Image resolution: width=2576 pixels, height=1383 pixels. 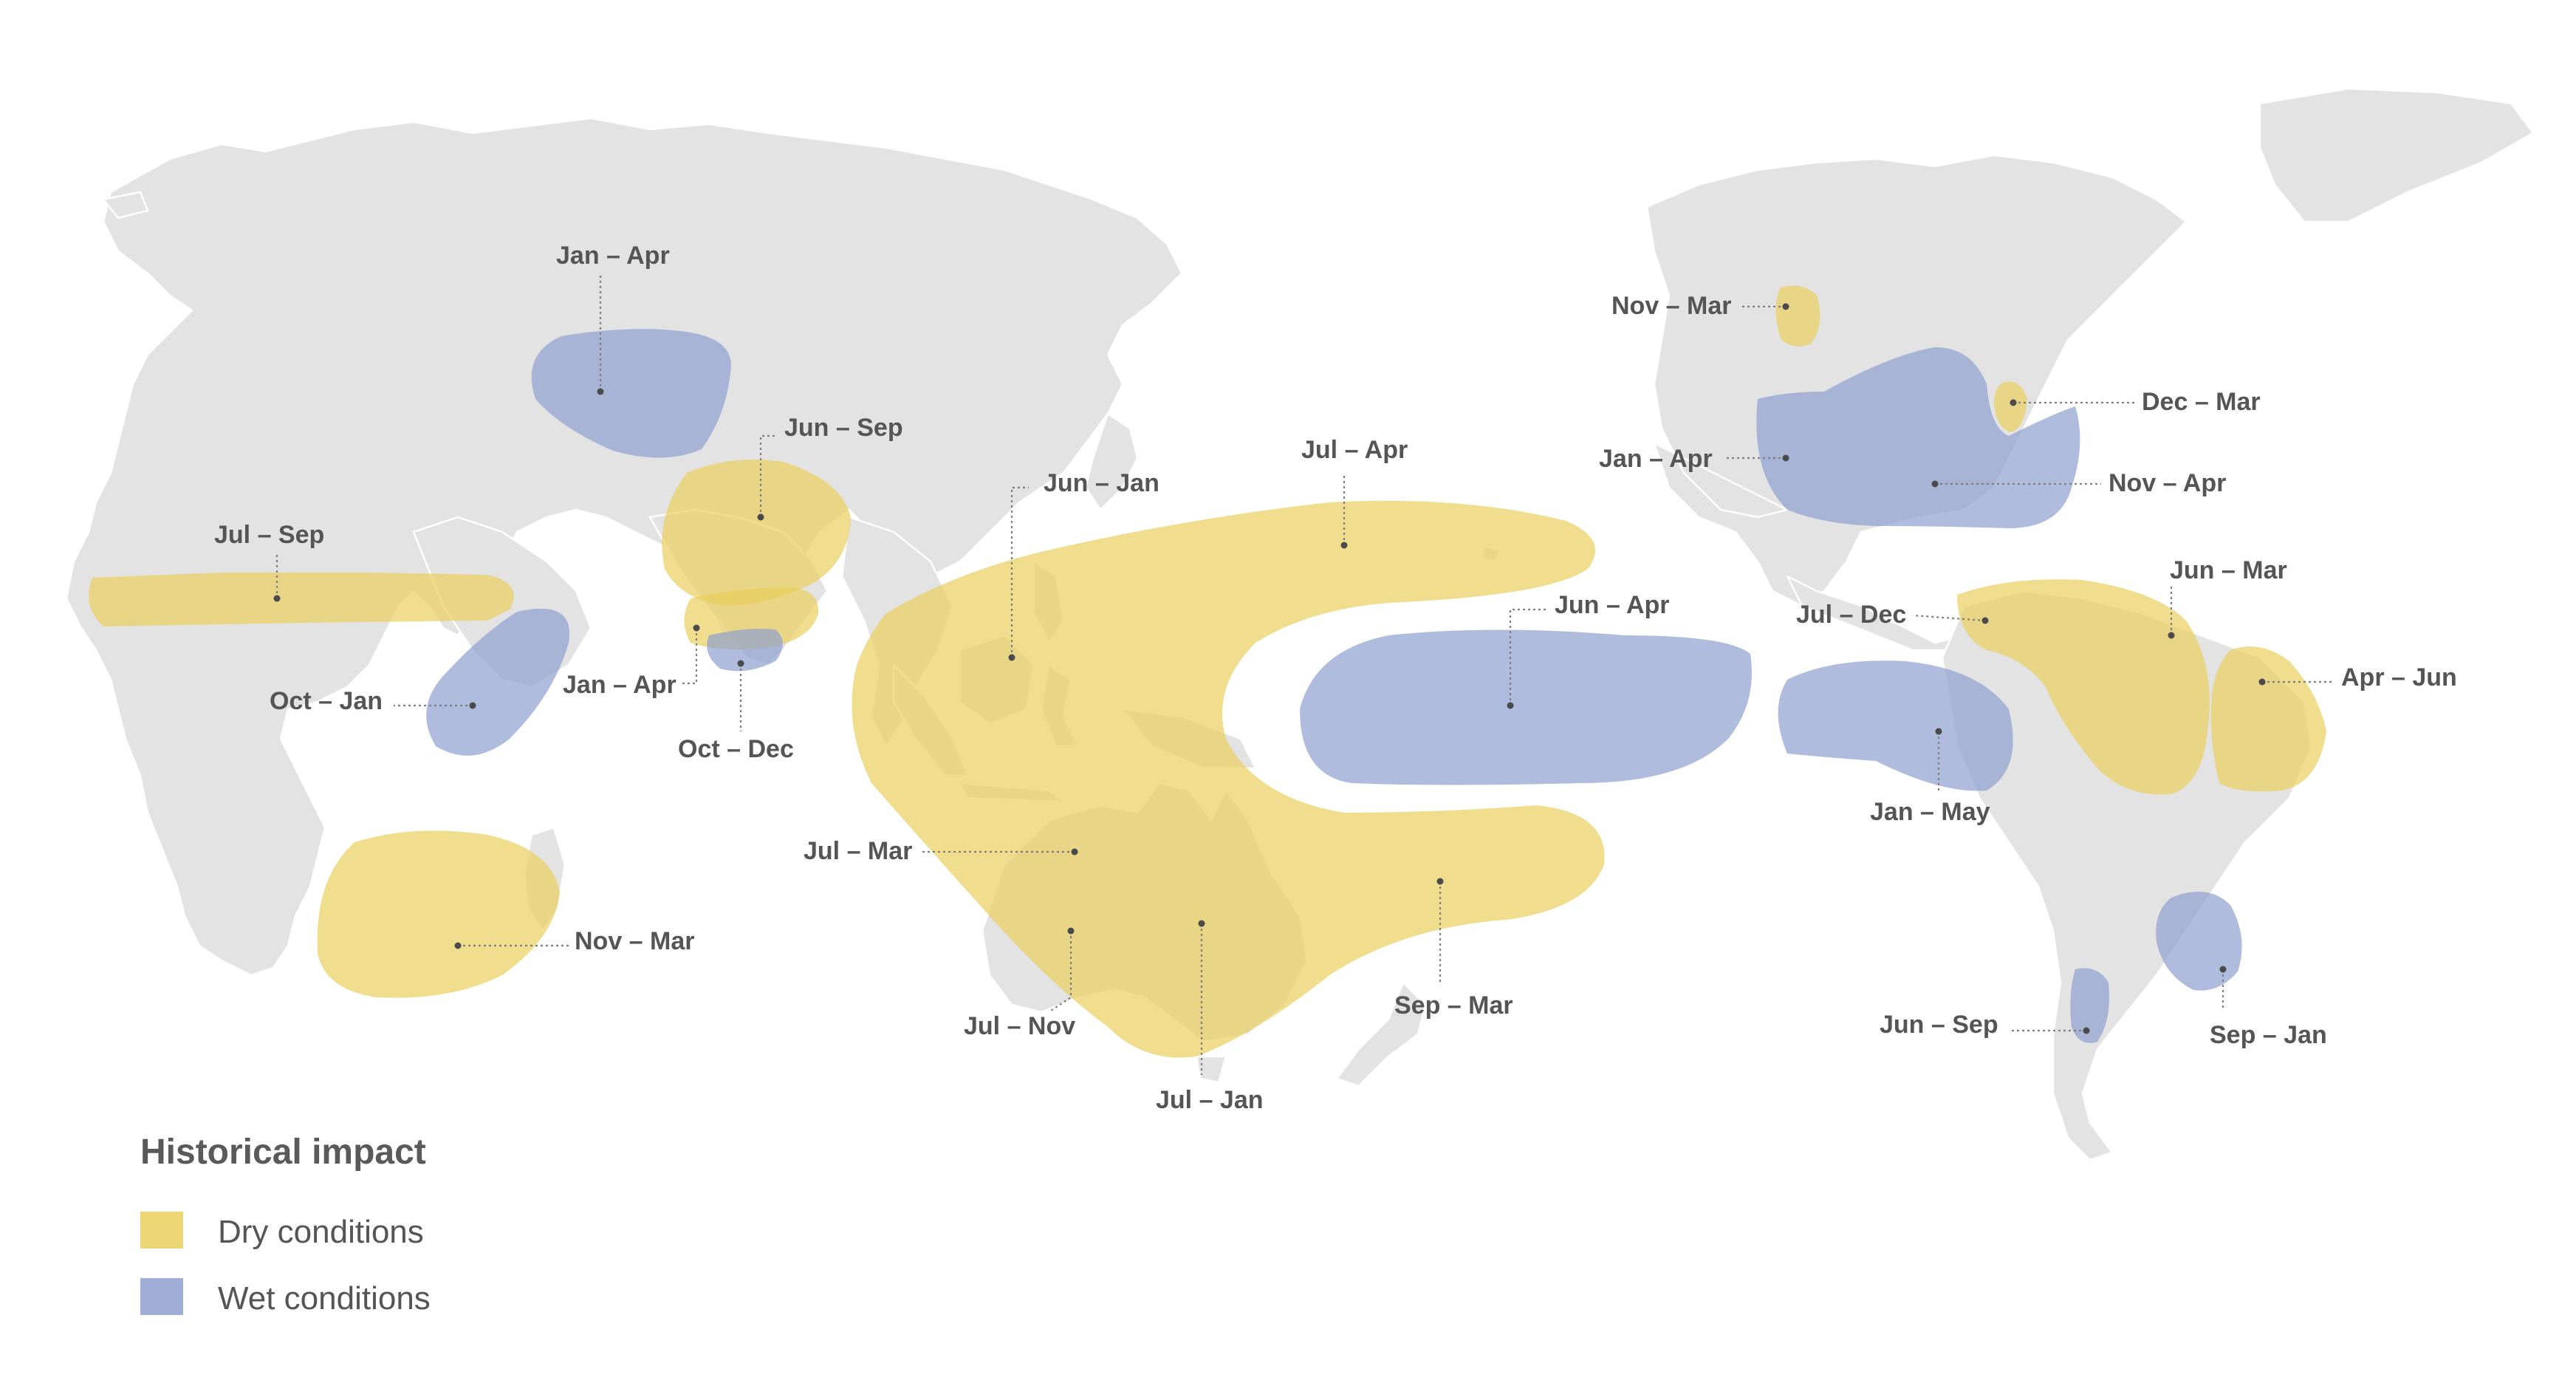 I want to click on label-southern-us-west: Jan – Apr, so click(x=1656, y=459).